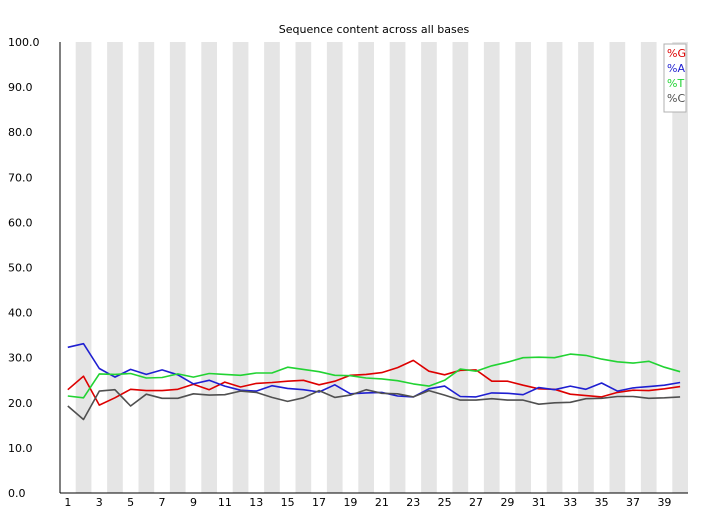 Image resolution: width=725 pixels, height=529 pixels. I want to click on y-tick-label: 60.0, so click(20, 222).